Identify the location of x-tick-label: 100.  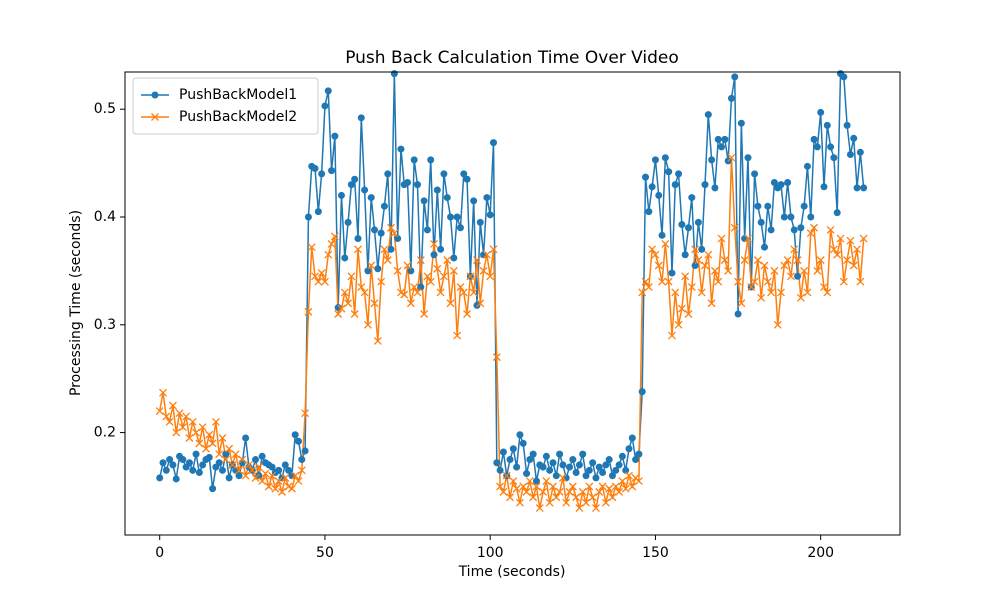
(490, 553).